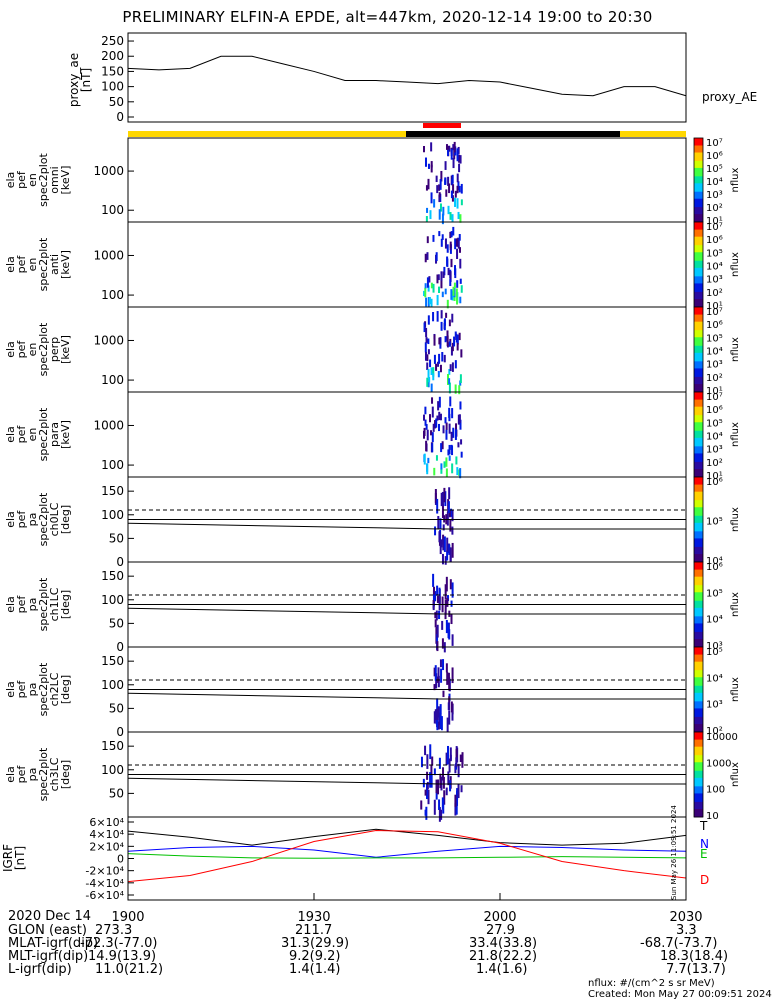  I want to click on footer-label-l: L-igrf(dip), so click(40, 969).